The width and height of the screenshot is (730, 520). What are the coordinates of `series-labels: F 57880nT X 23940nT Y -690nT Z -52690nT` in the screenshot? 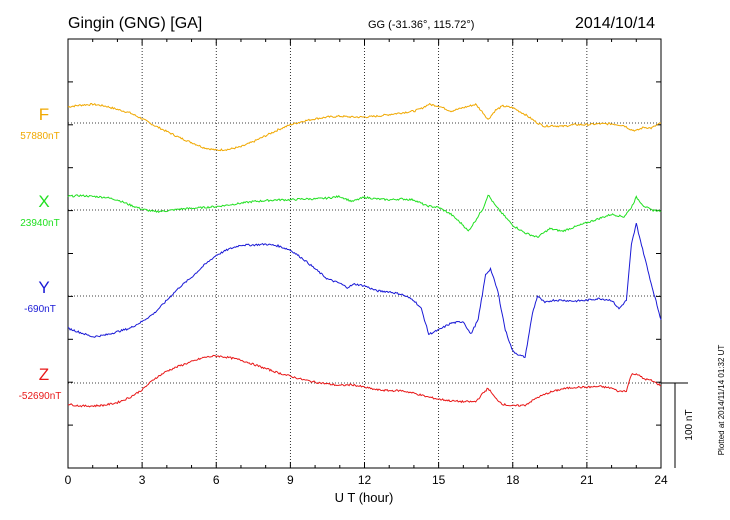 It's located at (40, 253).